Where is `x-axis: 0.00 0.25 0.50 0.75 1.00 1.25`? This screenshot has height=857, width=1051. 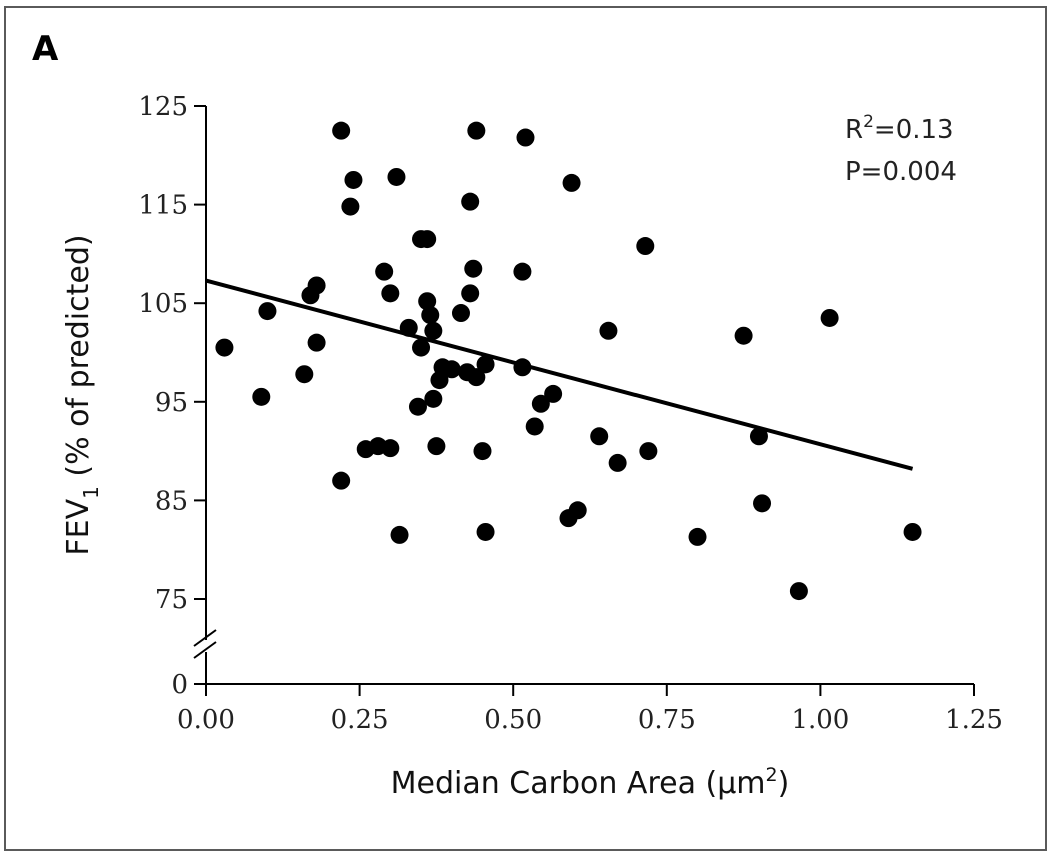 x-axis: 0.00 0.25 0.50 0.75 1.00 1.25 is located at coordinates (590, 709).